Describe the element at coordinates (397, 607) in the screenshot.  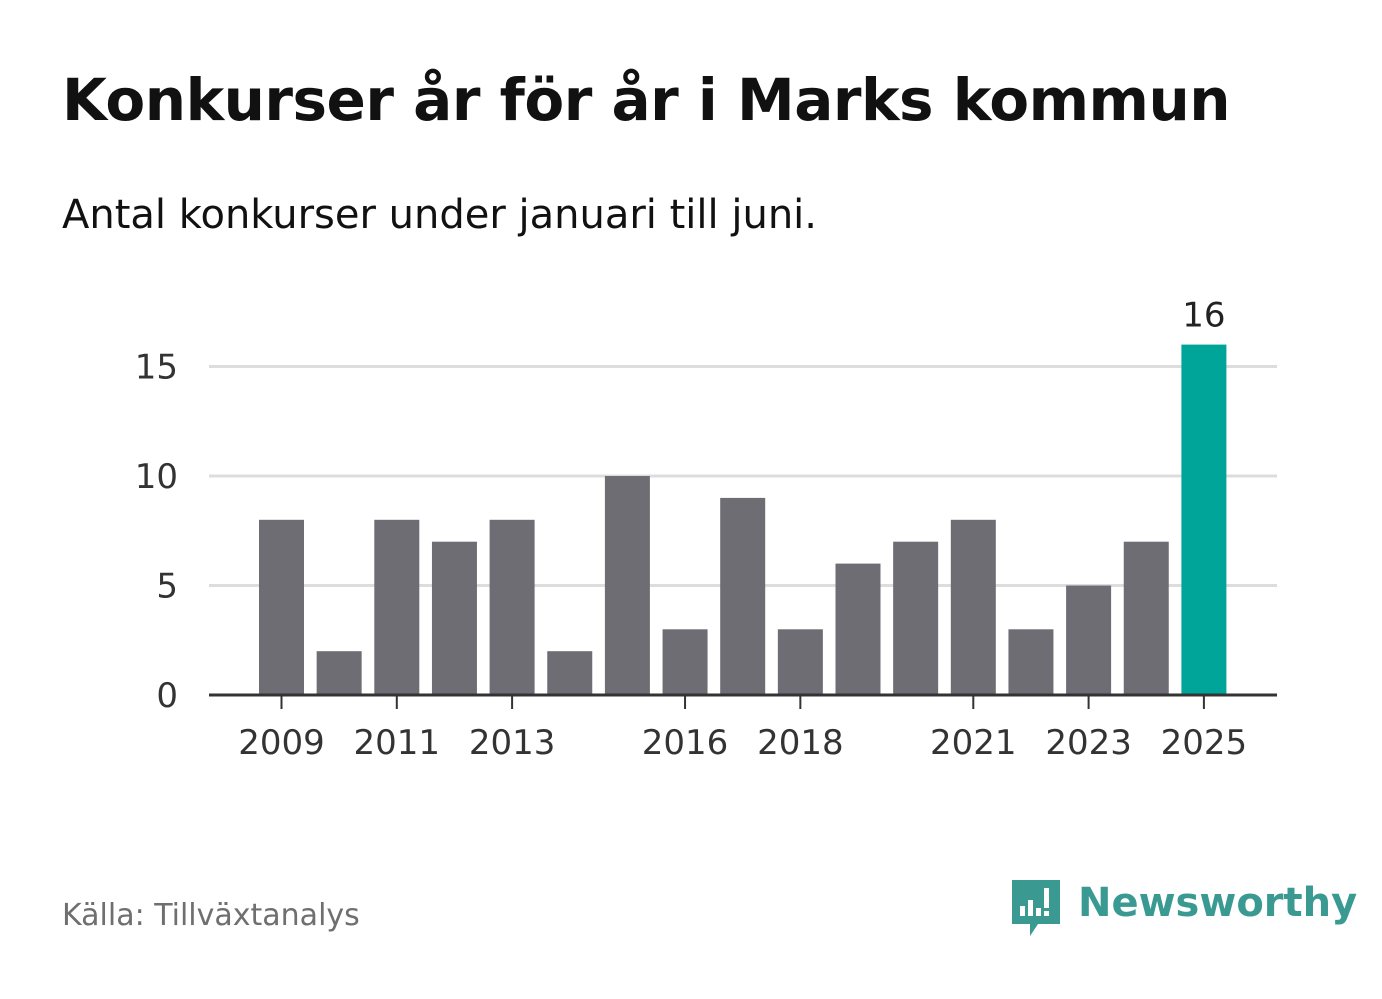
I see `bar-2011` at that location.